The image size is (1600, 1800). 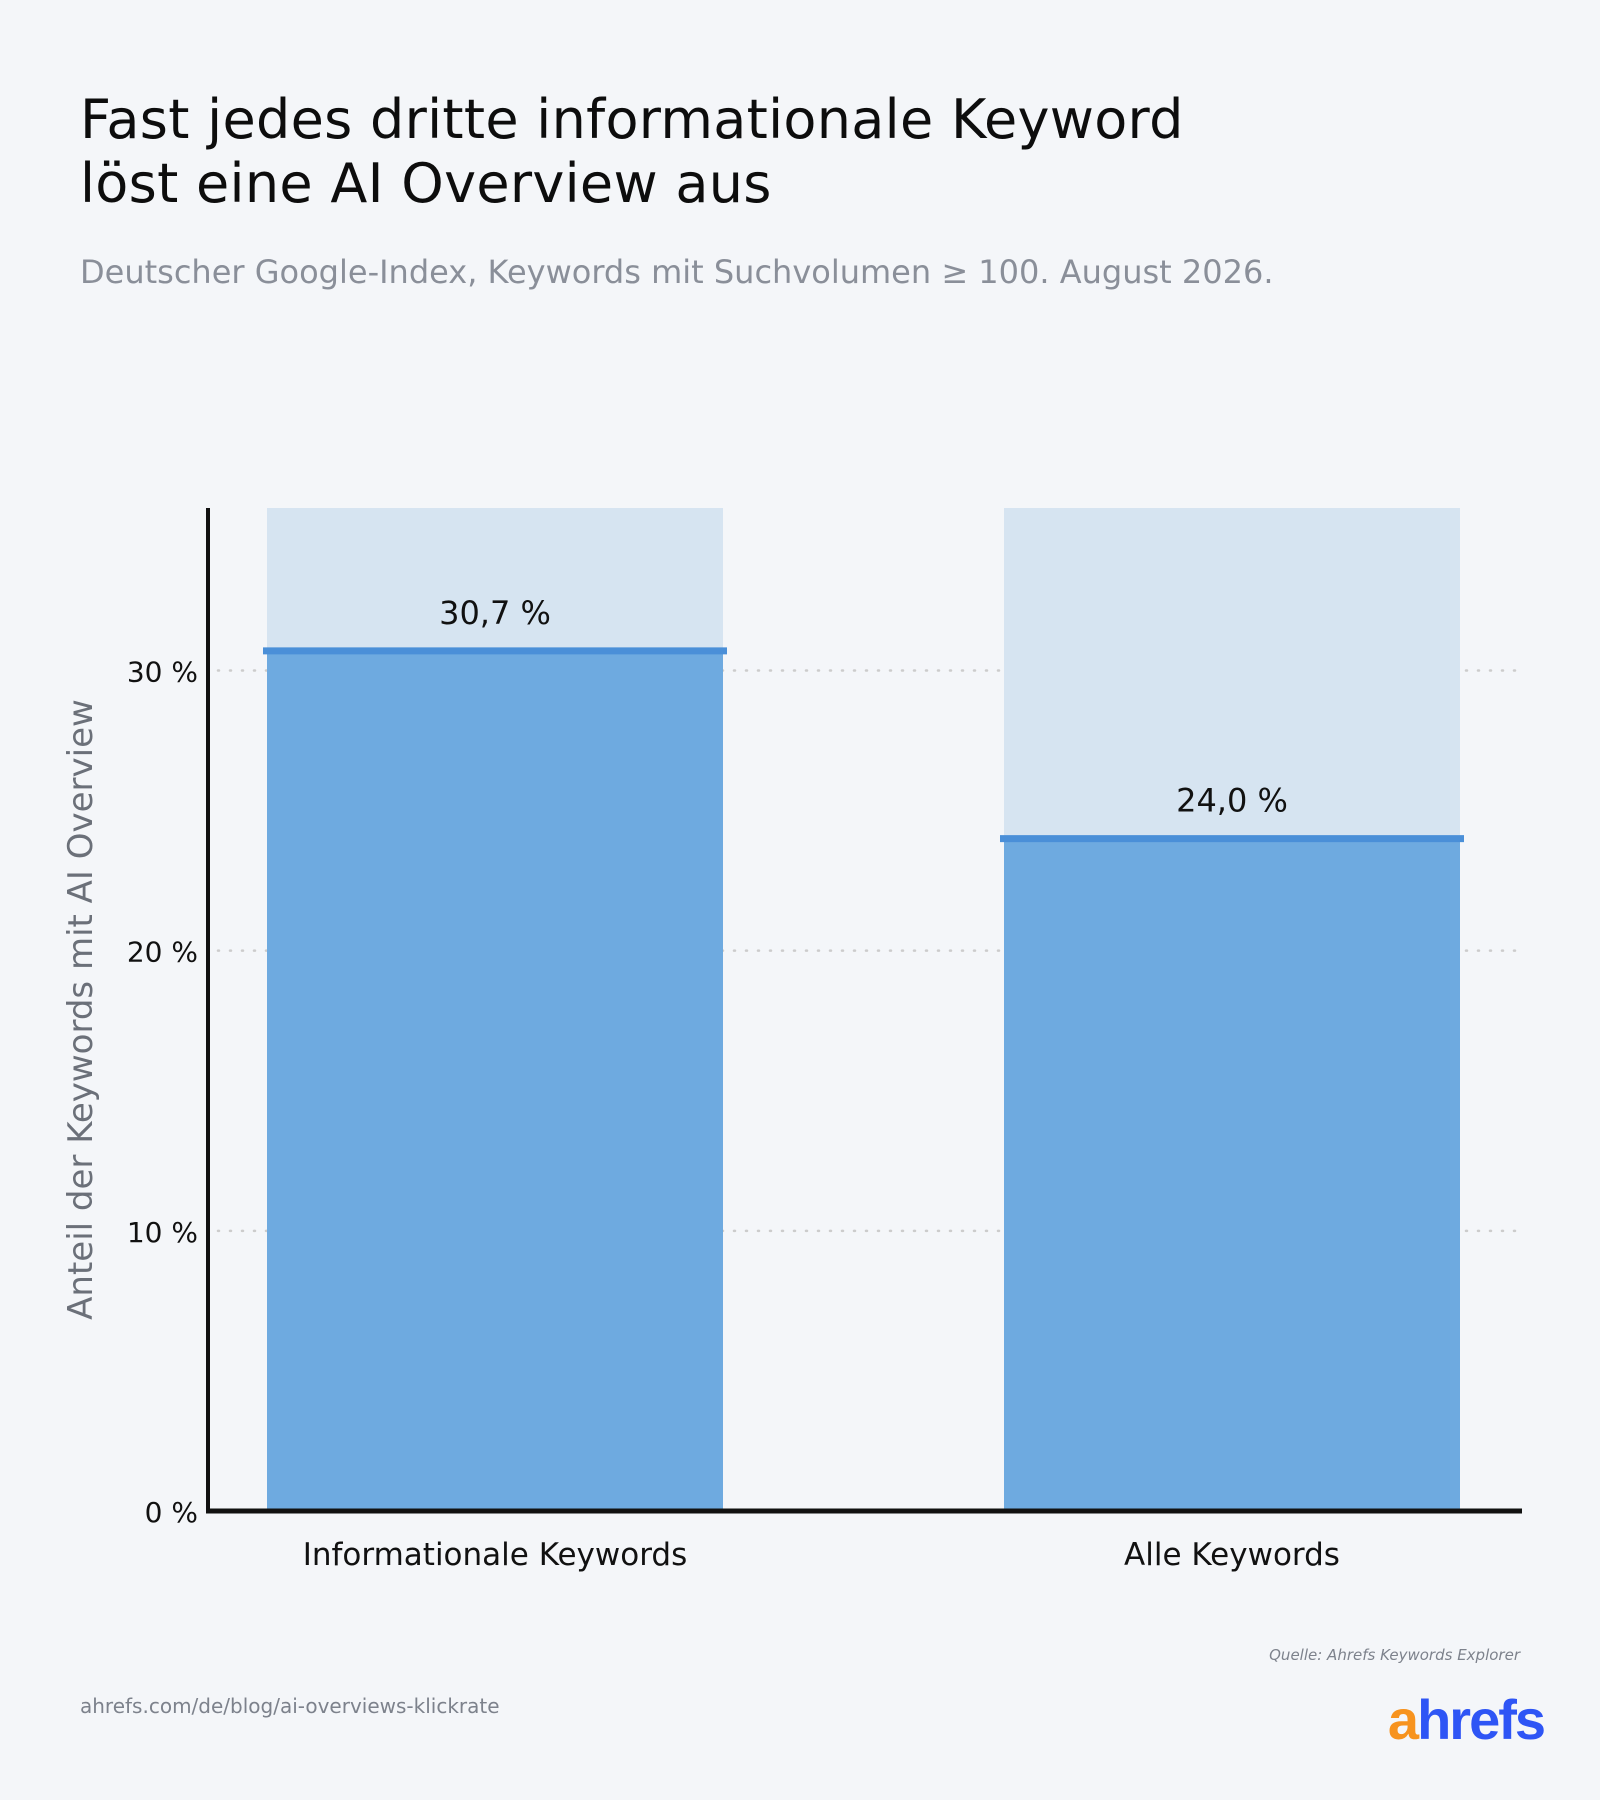 I want to click on data-label-1: 30,7 %, so click(x=495, y=613).